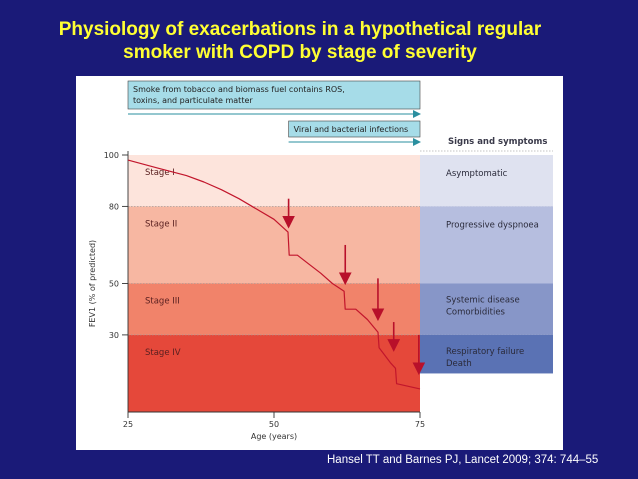 The height and width of the screenshot is (479, 638). I want to click on y-tick-label-3: 80, so click(114, 206).